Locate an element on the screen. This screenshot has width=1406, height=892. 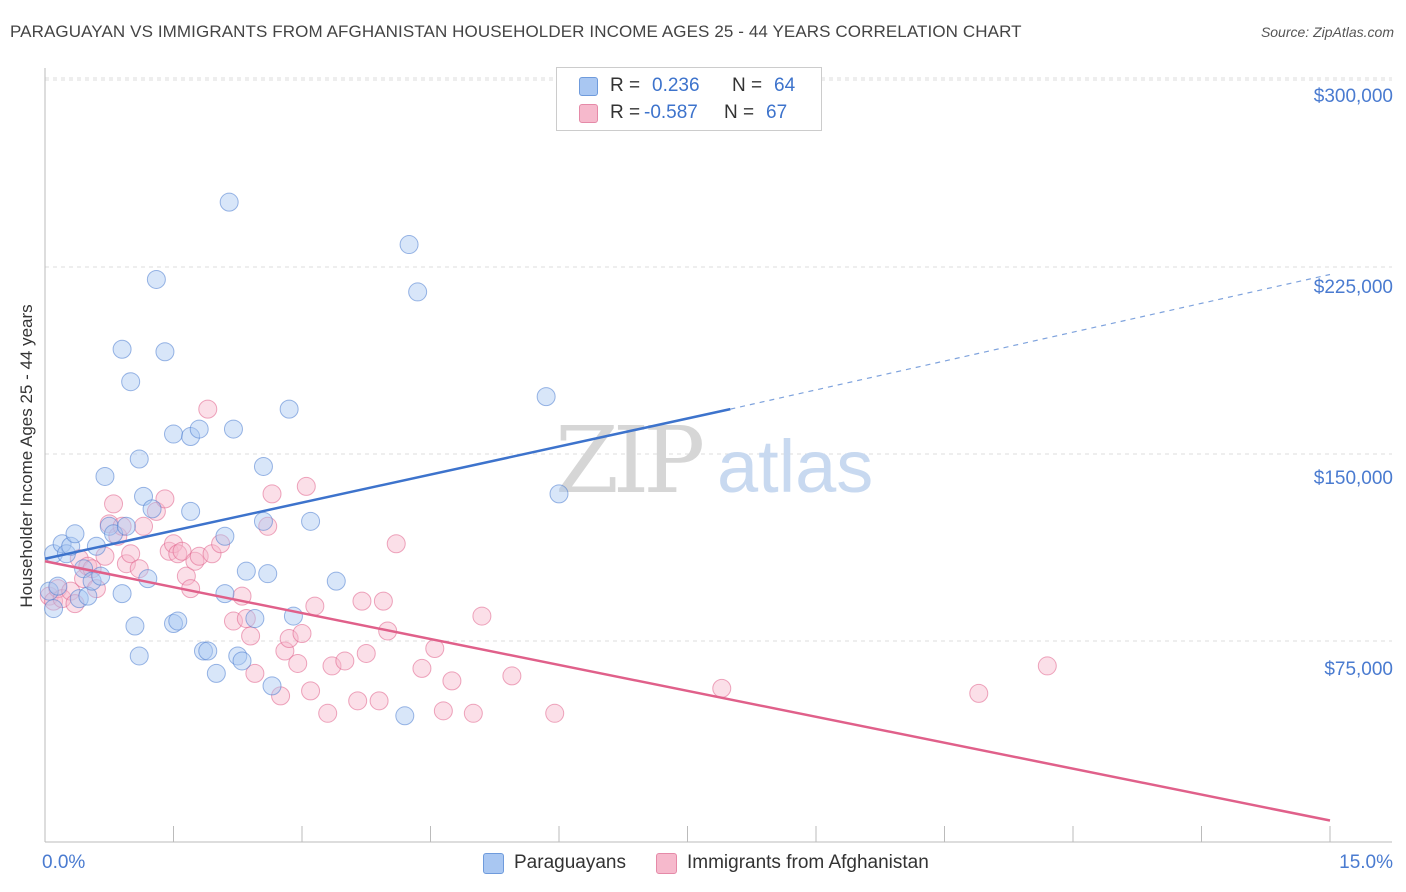
y-tick-label: $300,000 is located at coordinates (1353, 96).